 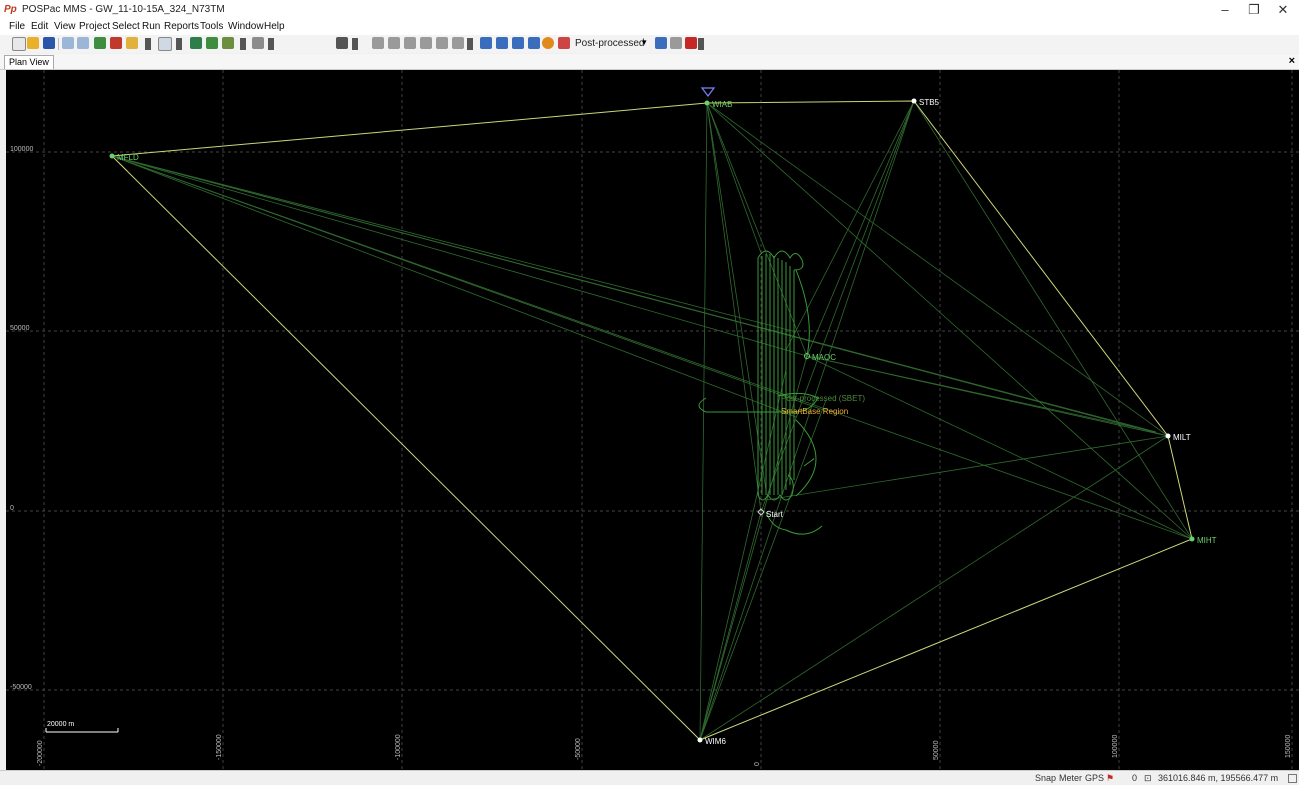 I want to click on layers-icon, so click(x=676, y=43).